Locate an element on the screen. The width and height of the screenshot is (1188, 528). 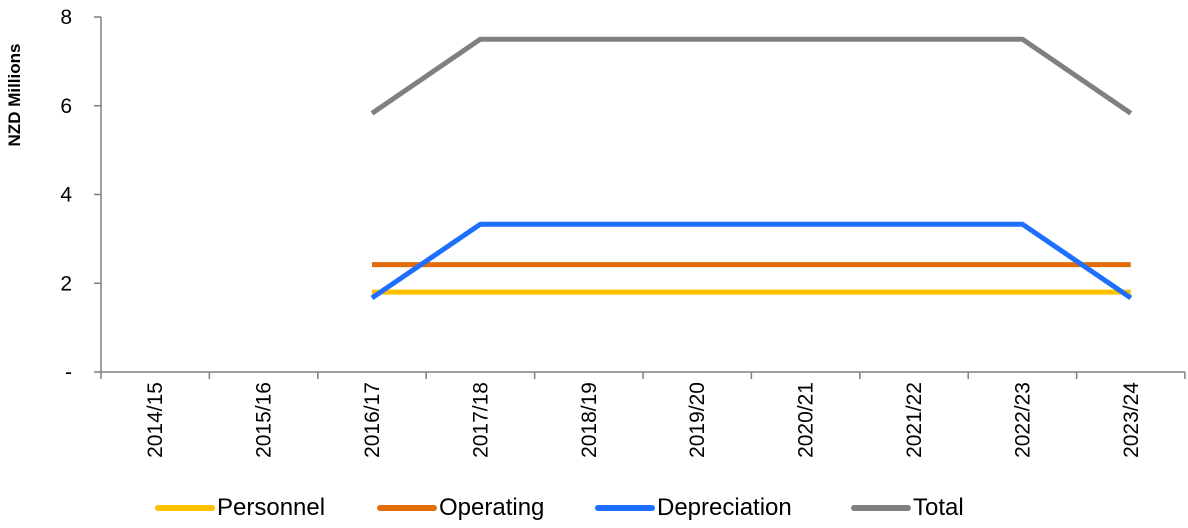
x-tick-label: 2023/24 is located at coordinates (1131, 420).